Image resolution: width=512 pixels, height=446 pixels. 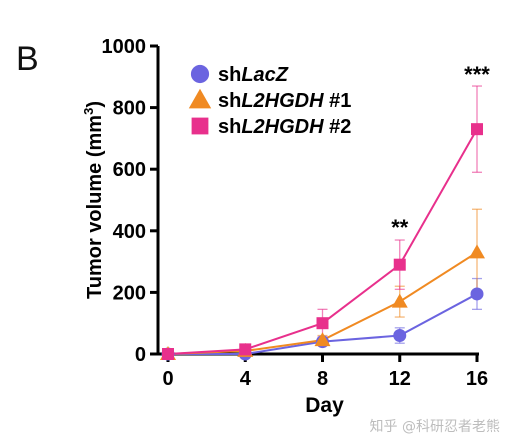 What do you see at coordinates (477, 379) in the screenshot?
I see `x-tick-label: 16` at bounding box center [477, 379].